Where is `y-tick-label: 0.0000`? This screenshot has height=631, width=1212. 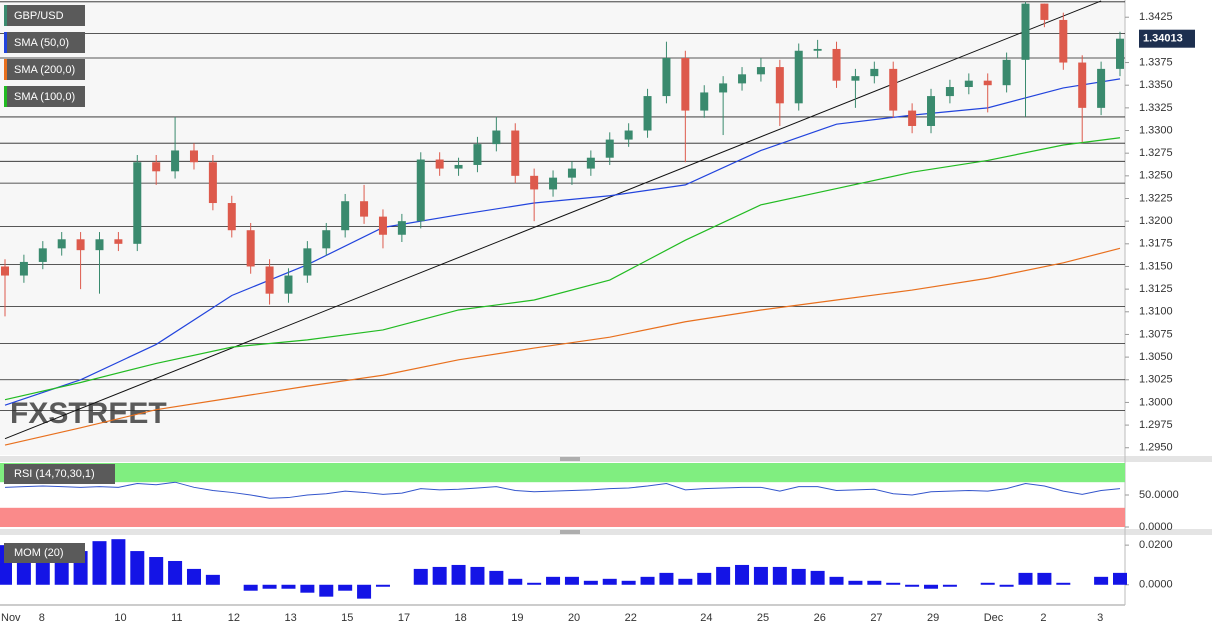 y-tick-label: 0.0000 is located at coordinates (1156, 585).